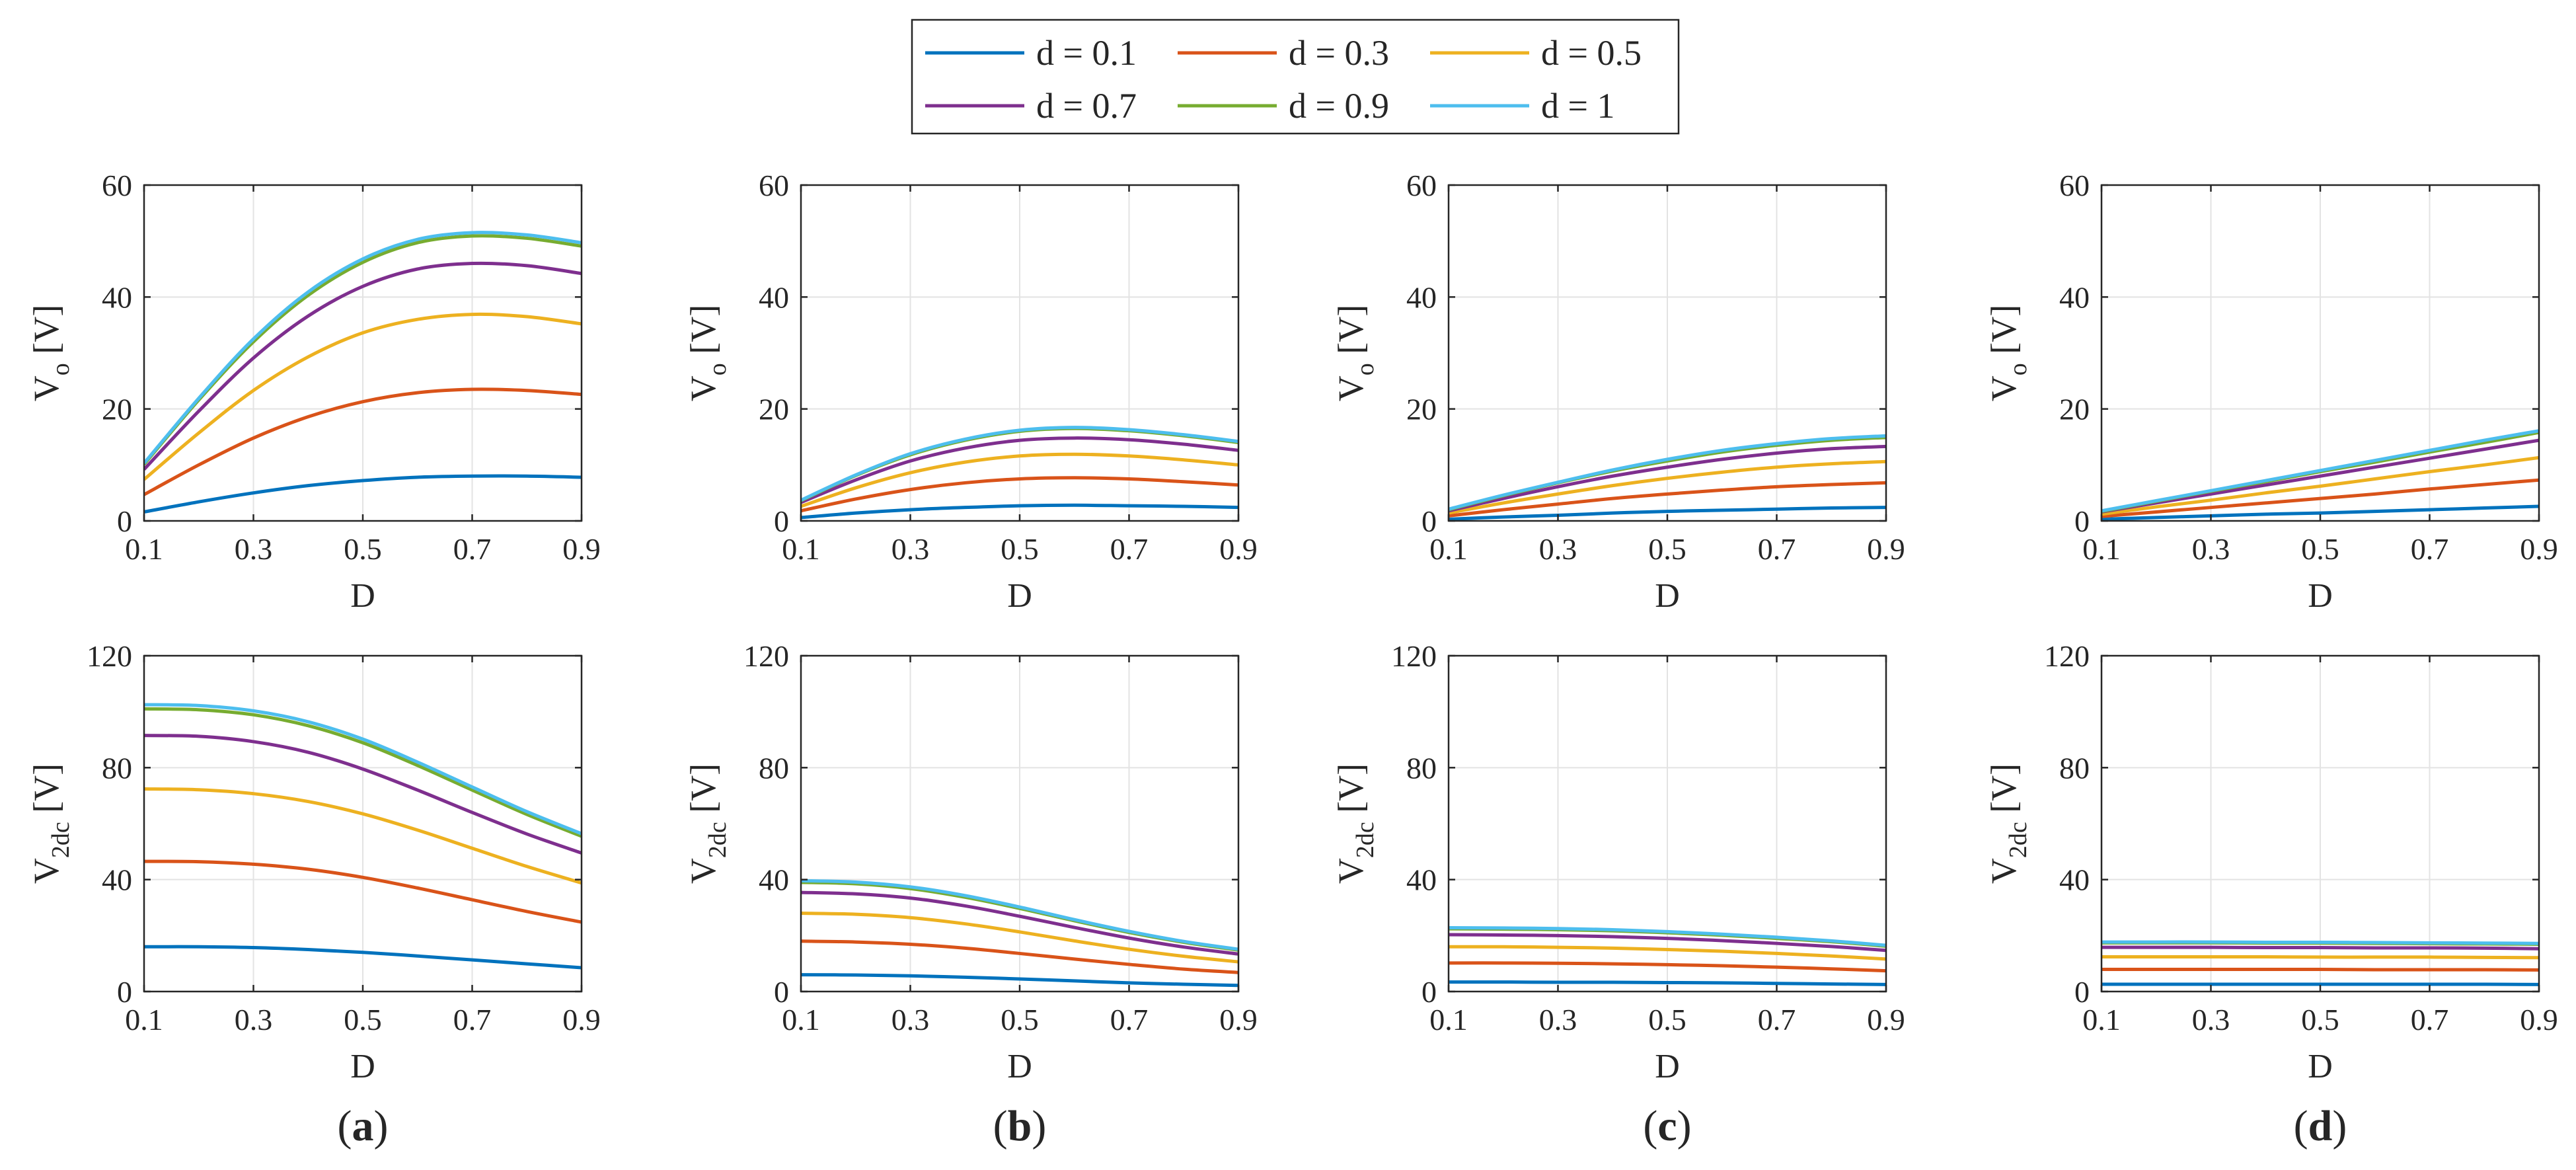  I want to click on y-axis-label: V2dc [V], so click(50, 824).